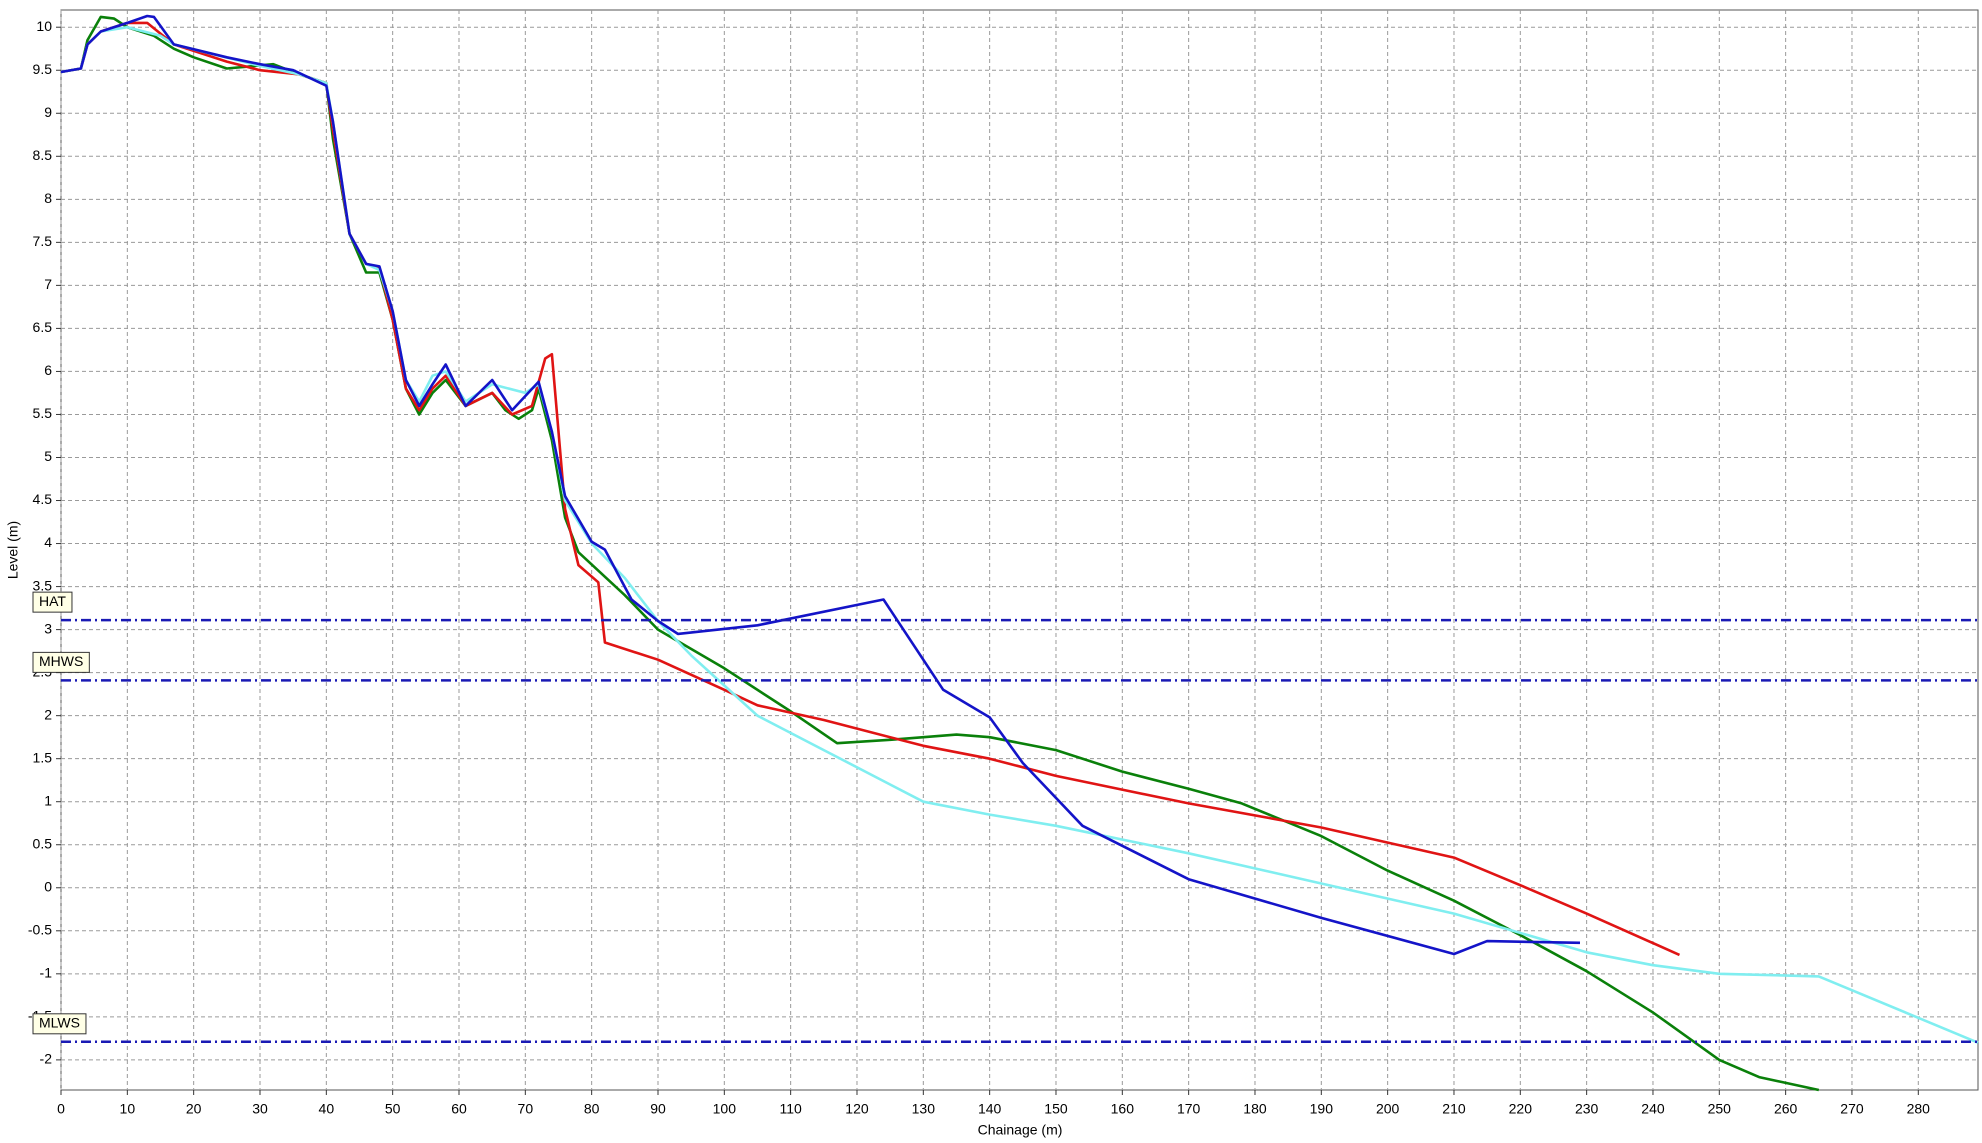 The height and width of the screenshot is (1143, 1982). I want to click on x-tick-label: 90, so click(658, 1109).